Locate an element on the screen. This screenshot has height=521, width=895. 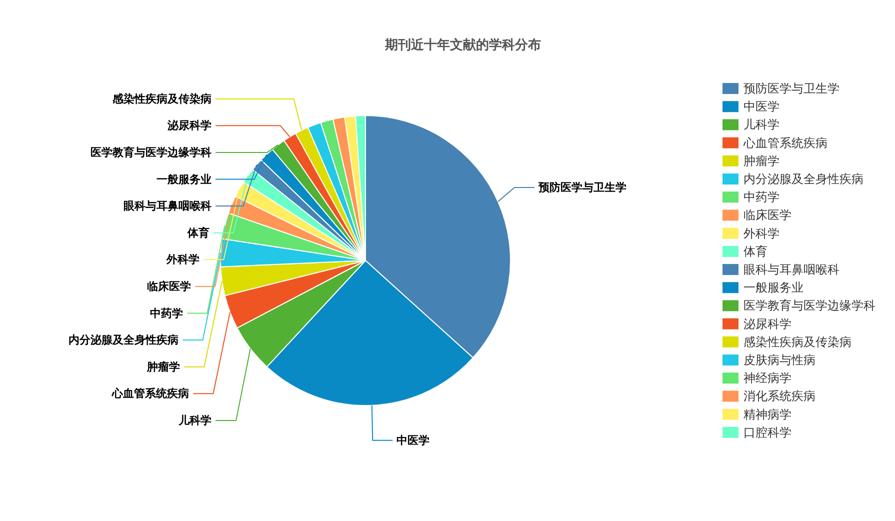
legend-label: 外科学 is located at coordinates (762, 233).